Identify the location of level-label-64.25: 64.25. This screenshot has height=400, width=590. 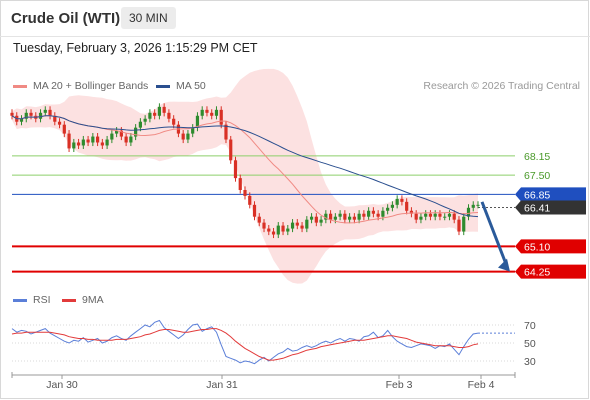
(537, 273).